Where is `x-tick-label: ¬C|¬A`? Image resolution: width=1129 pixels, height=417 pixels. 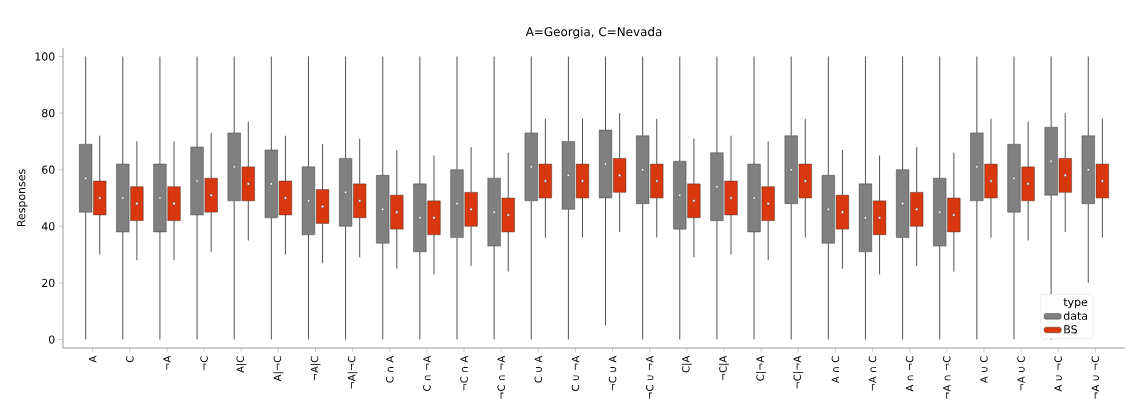
x-tick-label: ¬C|¬A is located at coordinates (798, 372).